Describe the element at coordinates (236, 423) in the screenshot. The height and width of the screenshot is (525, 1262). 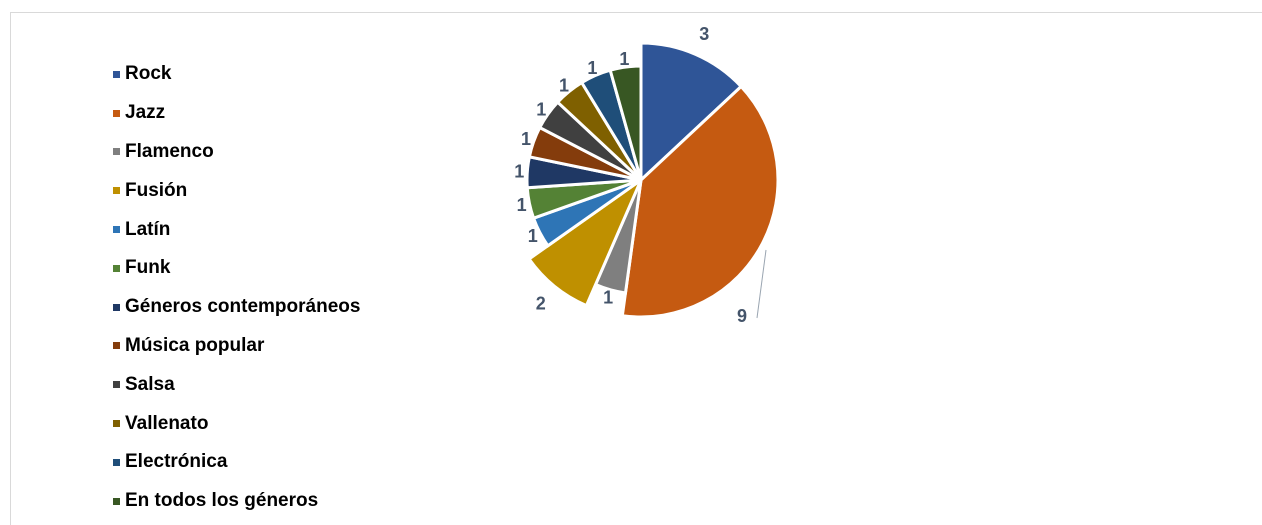
I see `legend-item-vallenato: Vallenato` at that location.